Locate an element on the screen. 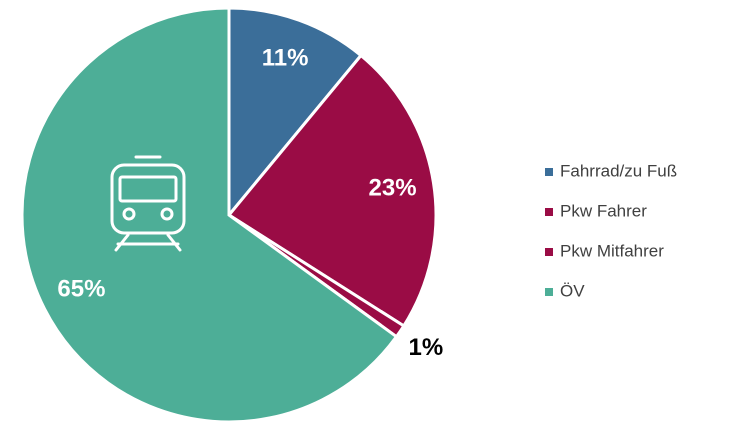 This screenshot has width=744, height=423. legend: Fahrrad/zu Fuß Pkw Fahrer Pkw Mitfahrer ÖV is located at coordinates (611, 230).